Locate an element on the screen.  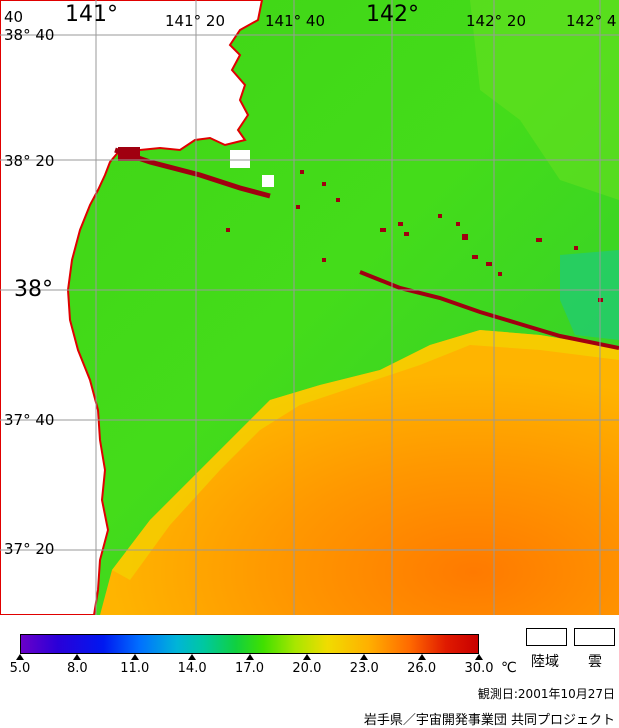
longitude-label-142-20: 142° 20 is located at coordinates (496, 21).